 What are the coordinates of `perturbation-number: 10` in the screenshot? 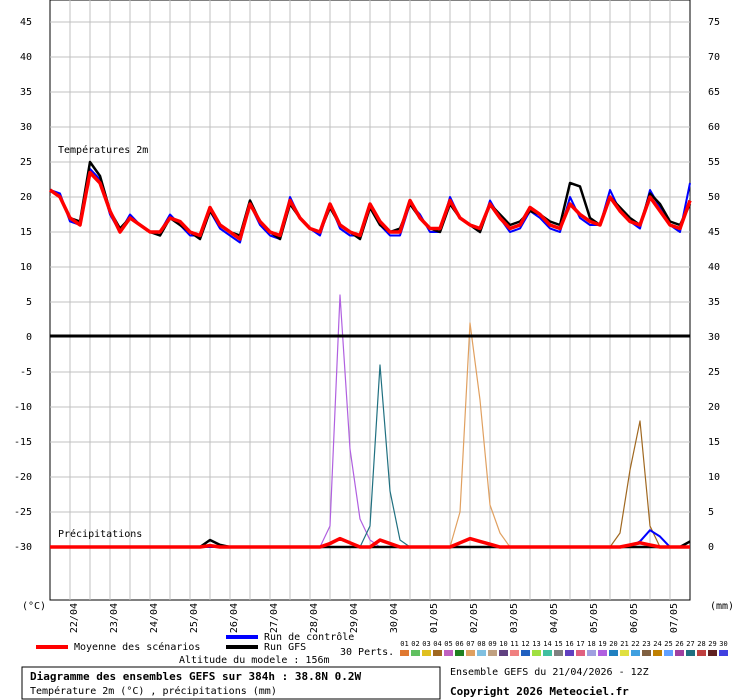 It's located at (503, 644).